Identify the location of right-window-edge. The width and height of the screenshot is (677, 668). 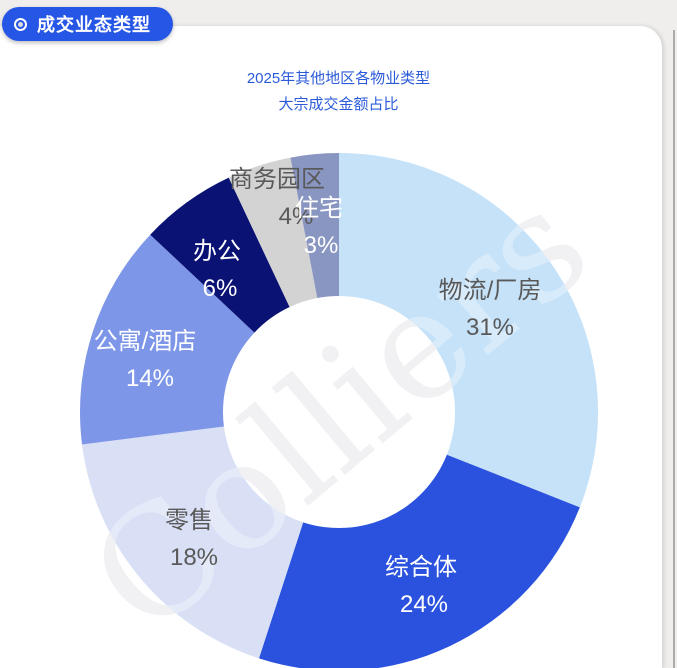
(674, 349).